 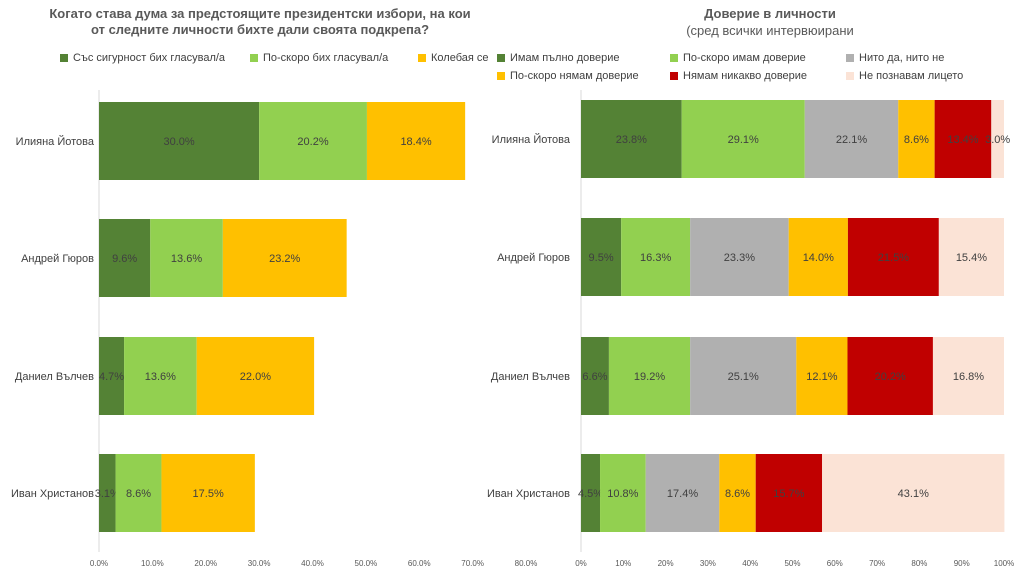 I want to click on right-data-label: 12.1%, so click(x=821, y=377).